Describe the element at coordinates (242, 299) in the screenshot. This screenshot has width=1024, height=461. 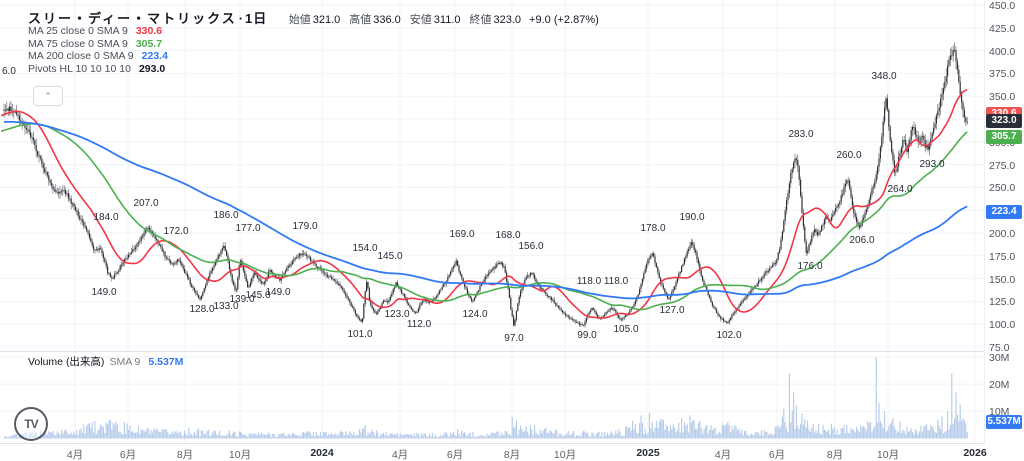
I see `pivot-price-label: 139.0` at that location.